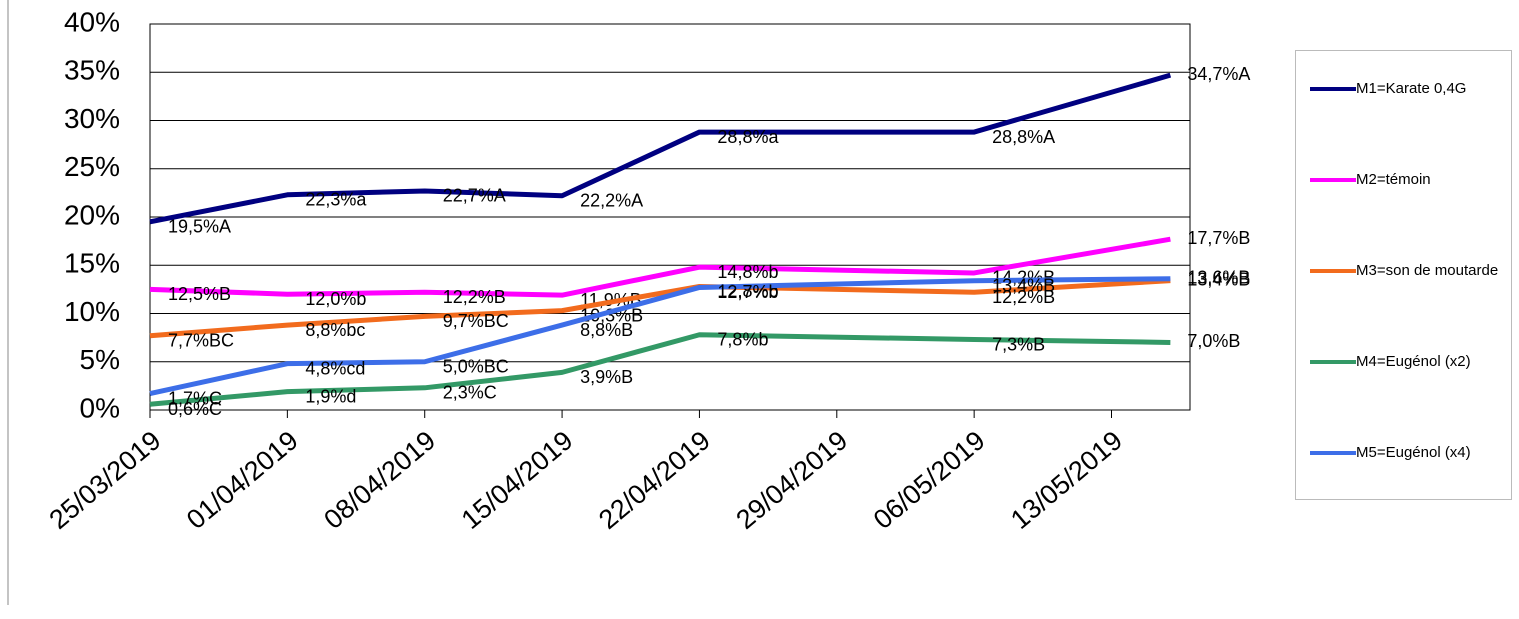 Image resolution: width=1519 pixels, height=619 pixels. Describe the element at coordinates (748, 137) in the screenshot. I see `data-label: 28,8%a` at that location.